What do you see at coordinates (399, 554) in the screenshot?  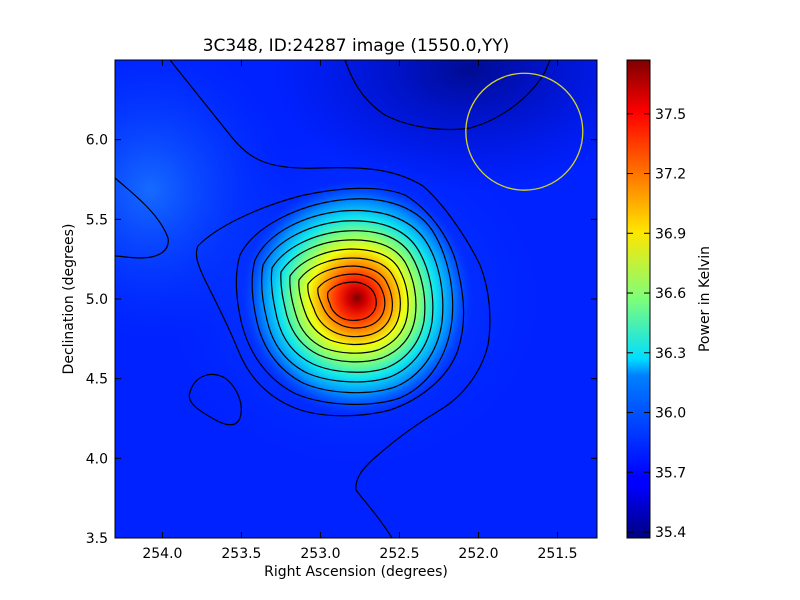 I see `x-tick-label: 252.5` at bounding box center [399, 554].